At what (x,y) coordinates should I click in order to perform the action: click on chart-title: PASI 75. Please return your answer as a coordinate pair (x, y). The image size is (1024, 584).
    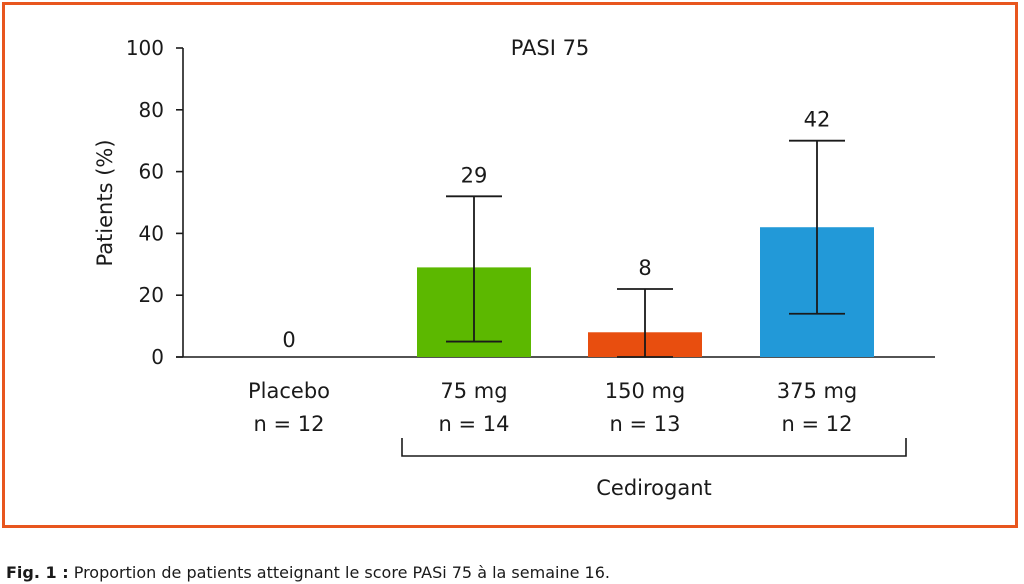
    Looking at the image, I should click on (550, 48).